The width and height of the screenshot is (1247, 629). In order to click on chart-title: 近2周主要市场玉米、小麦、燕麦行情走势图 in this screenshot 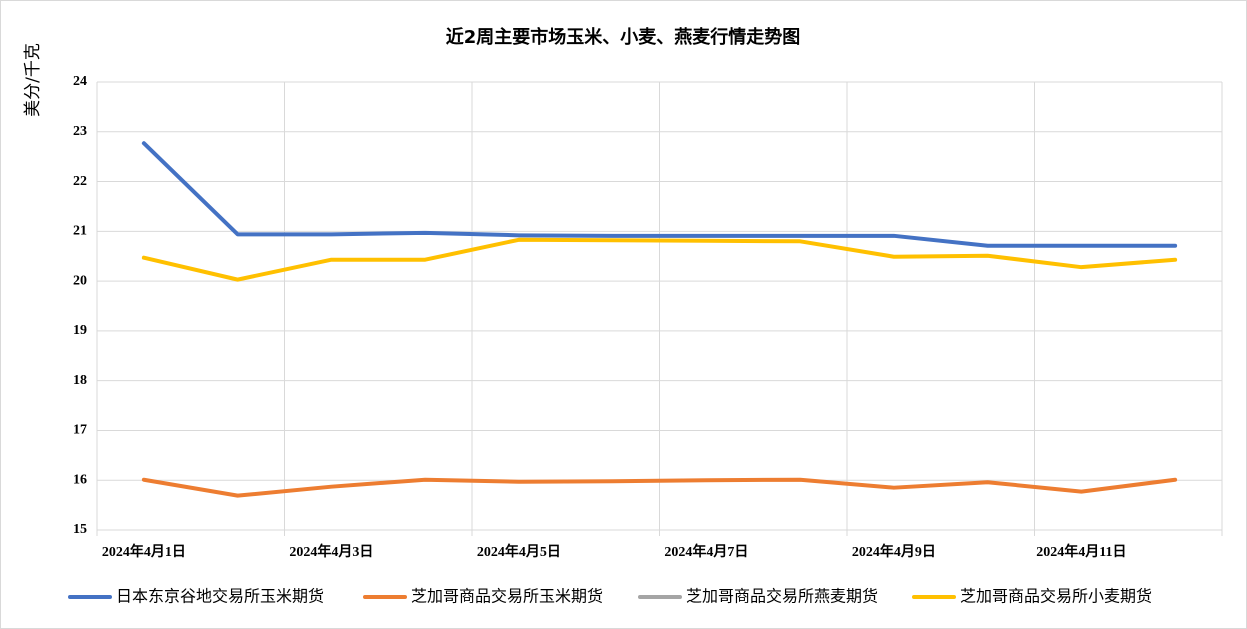, I will do `click(623, 37)`.